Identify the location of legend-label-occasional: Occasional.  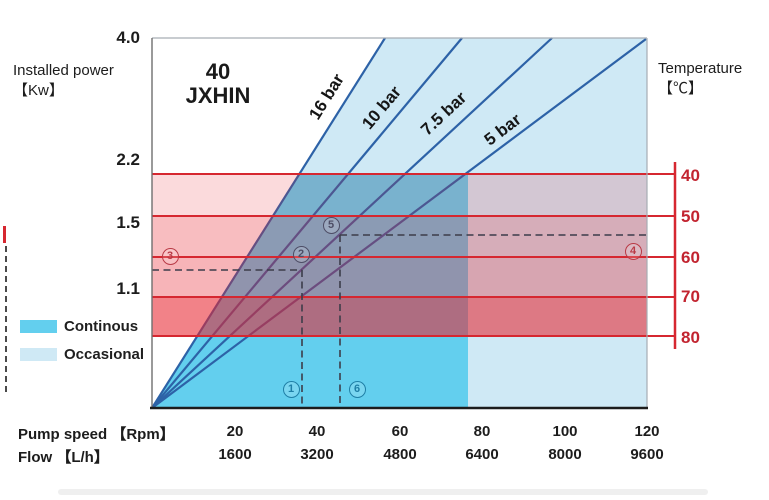
(104, 354).